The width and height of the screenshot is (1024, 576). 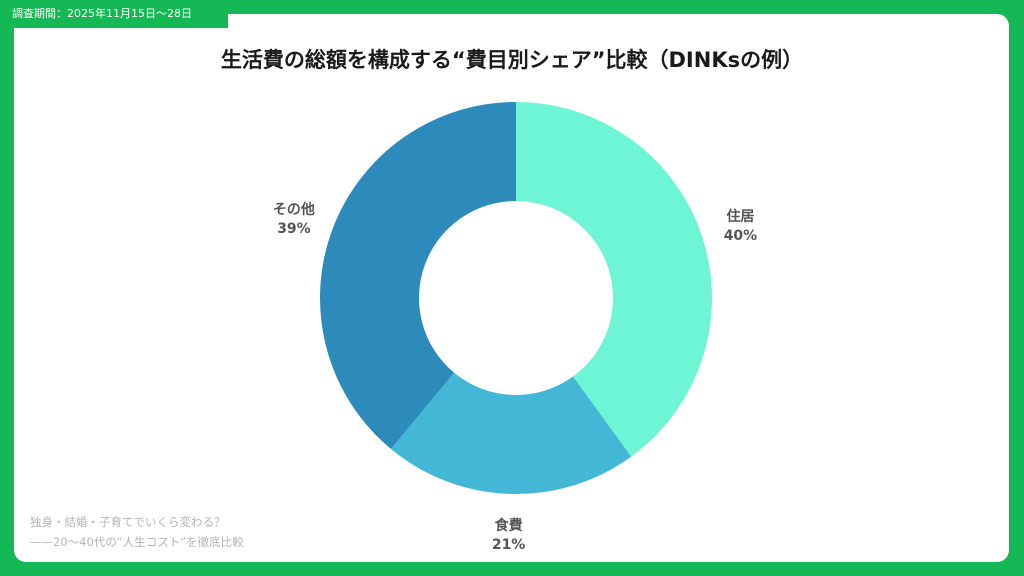 I want to click on slice-other-category: その他, so click(x=294, y=209).